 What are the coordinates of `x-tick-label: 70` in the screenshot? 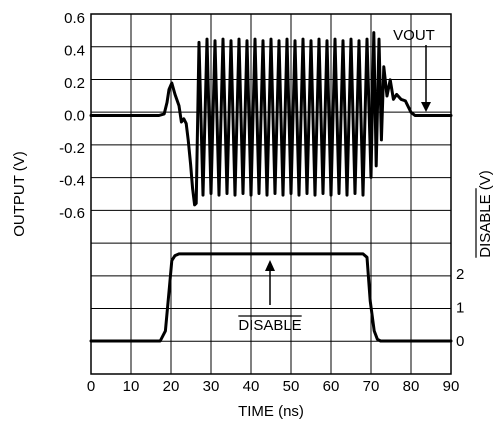 It's located at (371, 386).